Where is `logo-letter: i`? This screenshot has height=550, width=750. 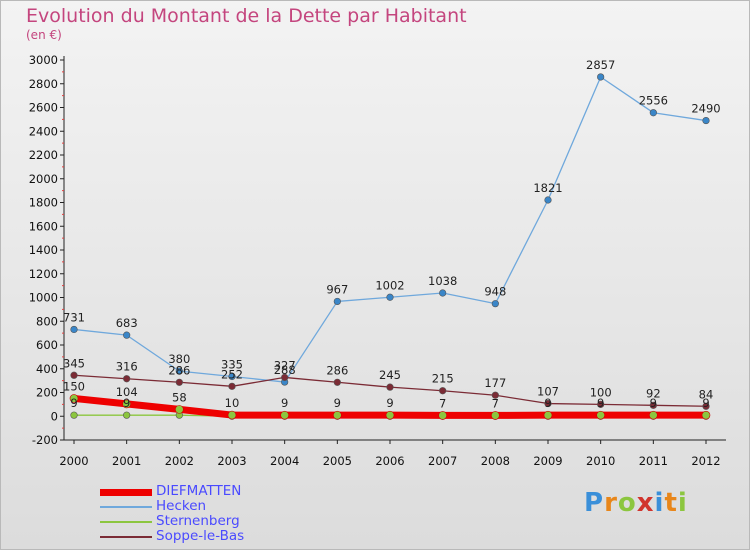
logo-letter: i is located at coordinates (682, 503).